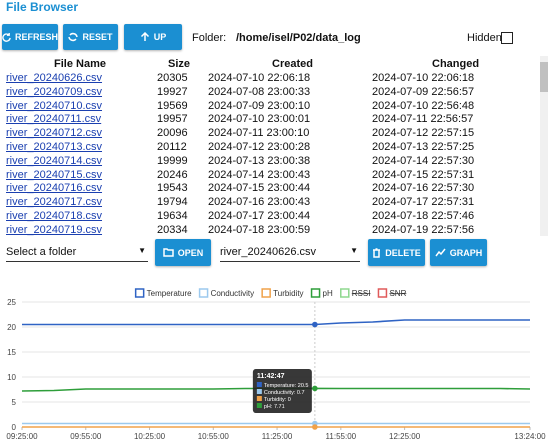 This screenshot has height=444, width=550. Describe the element at coordinates (11, 352) in the screenshot. I see `y-tick-label: 15` at that location.